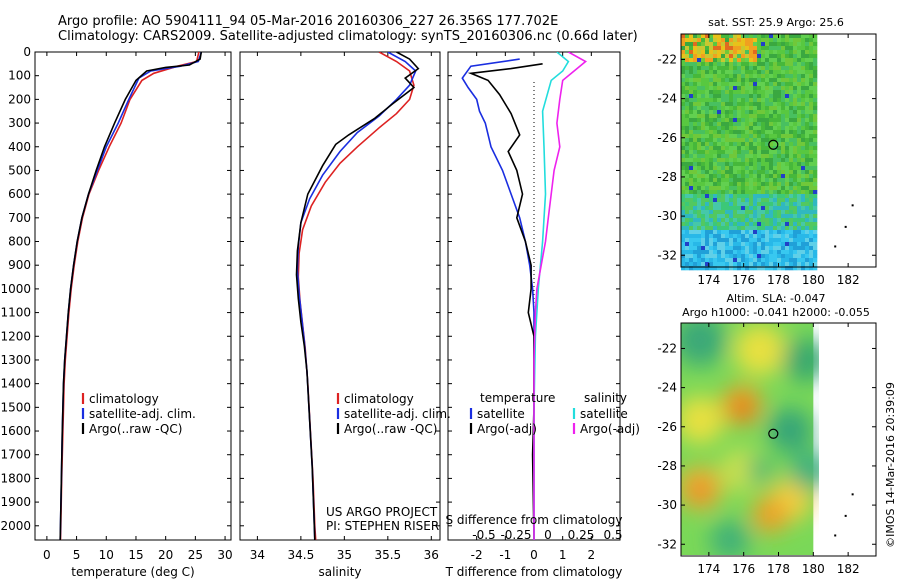  Describe the element at coordinates (19, 147) in the screenshot. I see `depth-tick-label: 400` at that location.